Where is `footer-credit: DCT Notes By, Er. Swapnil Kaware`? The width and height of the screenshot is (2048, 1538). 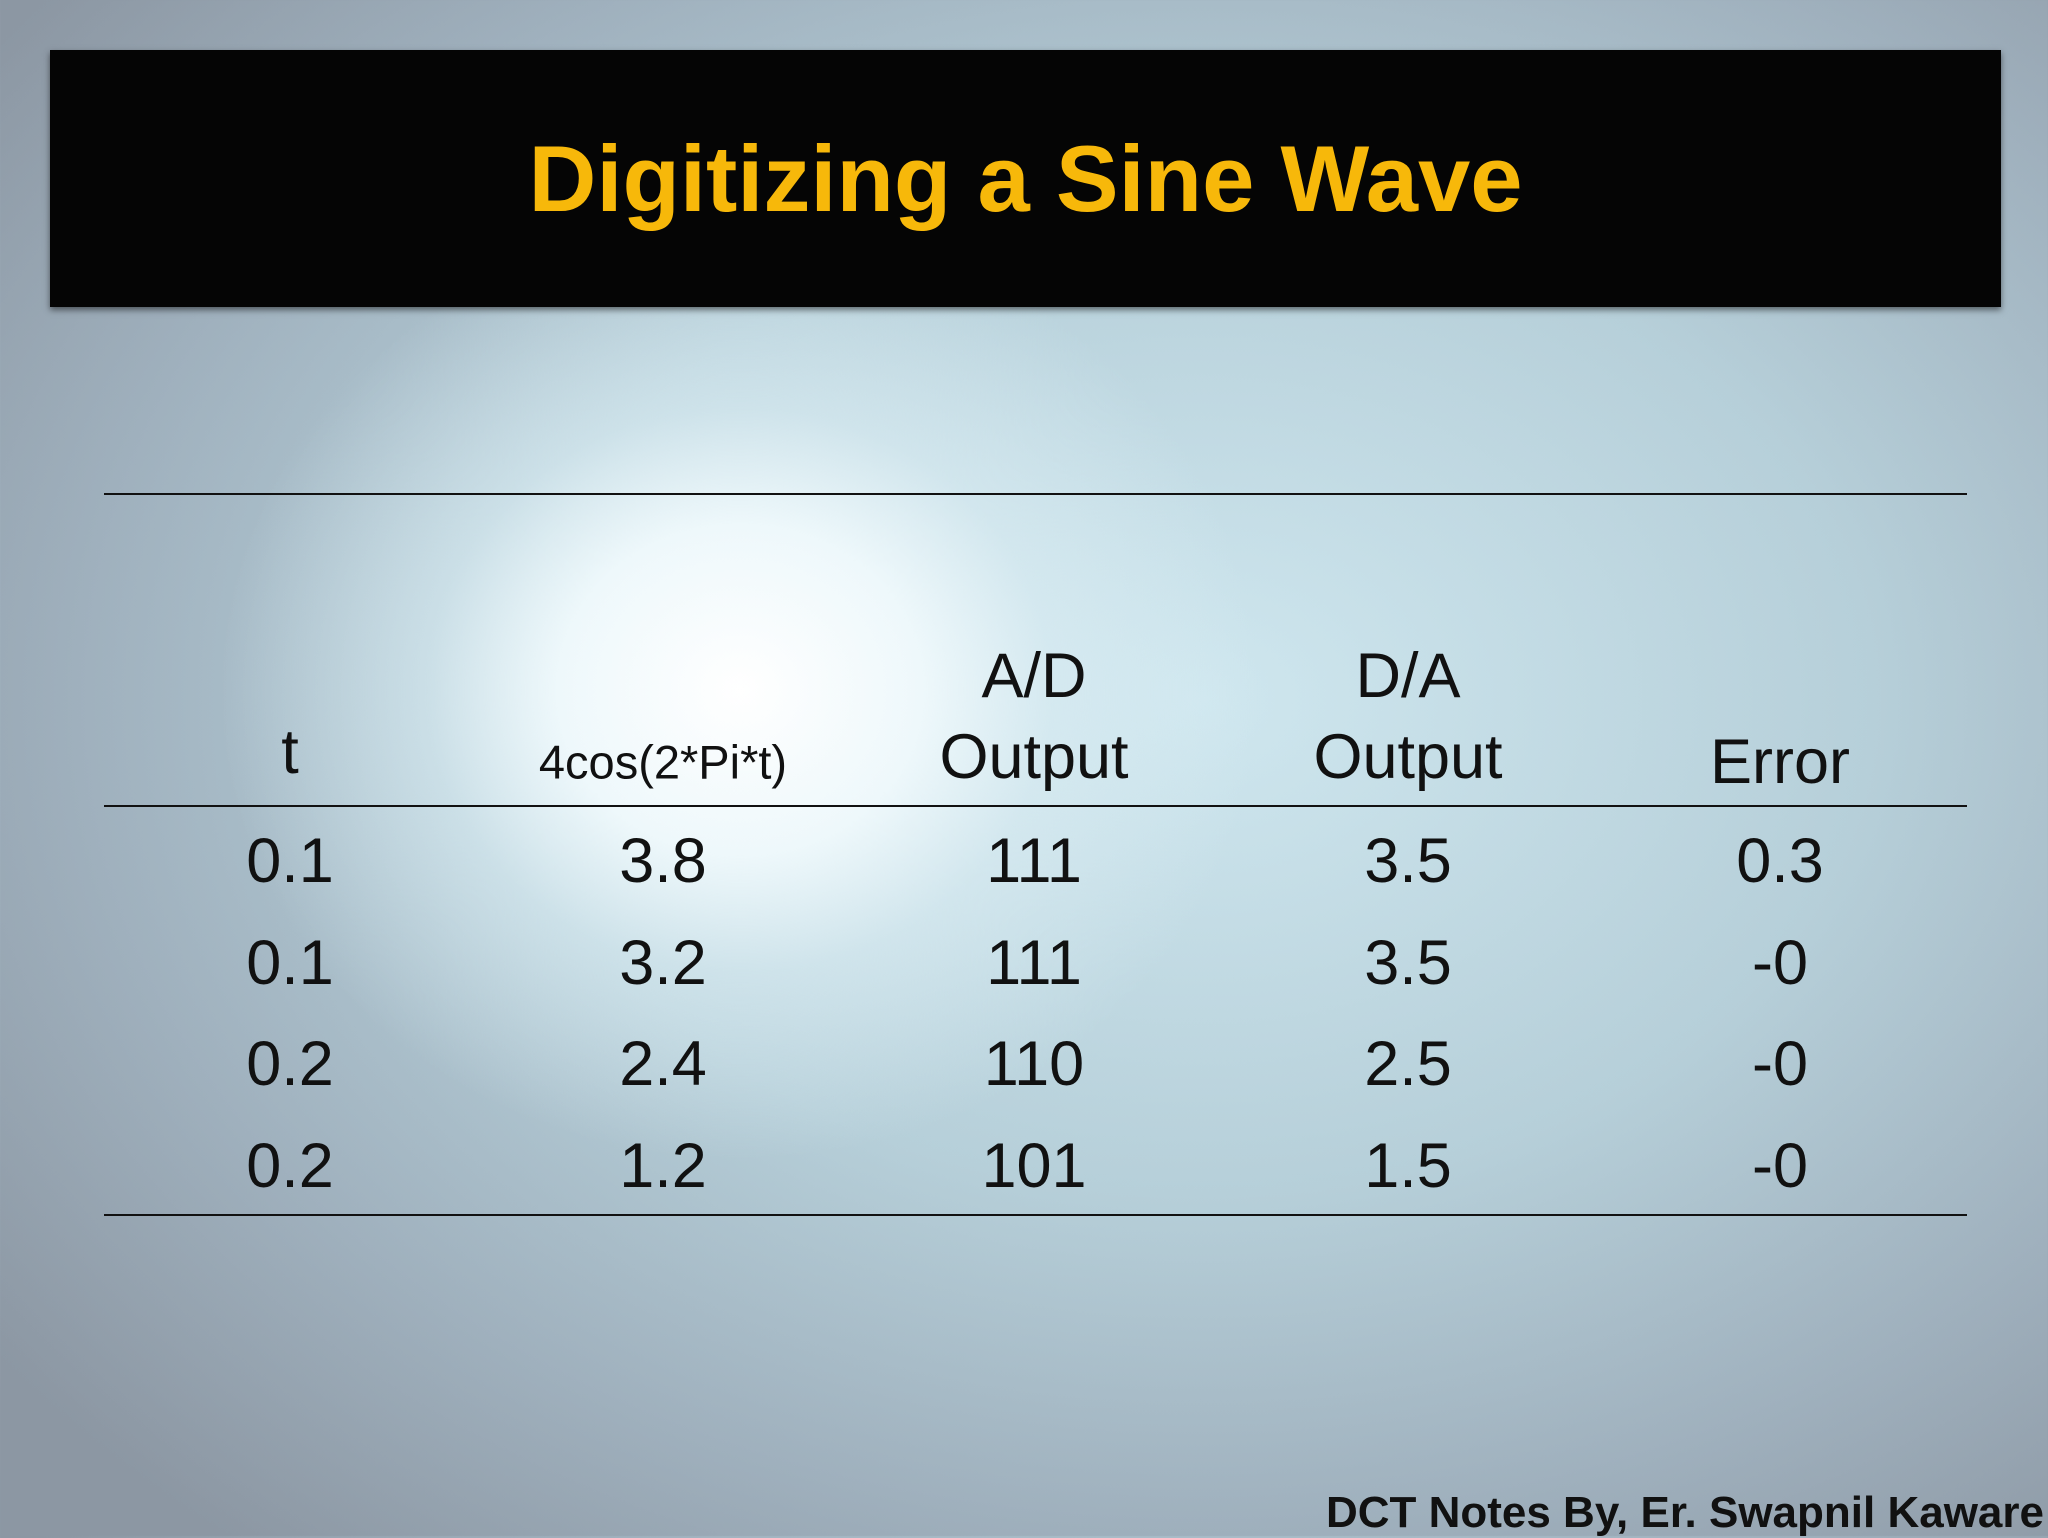
footer-credit: DCT Notes By, Er. Swapnil Kaware is located at coordinates (1684, 1512).